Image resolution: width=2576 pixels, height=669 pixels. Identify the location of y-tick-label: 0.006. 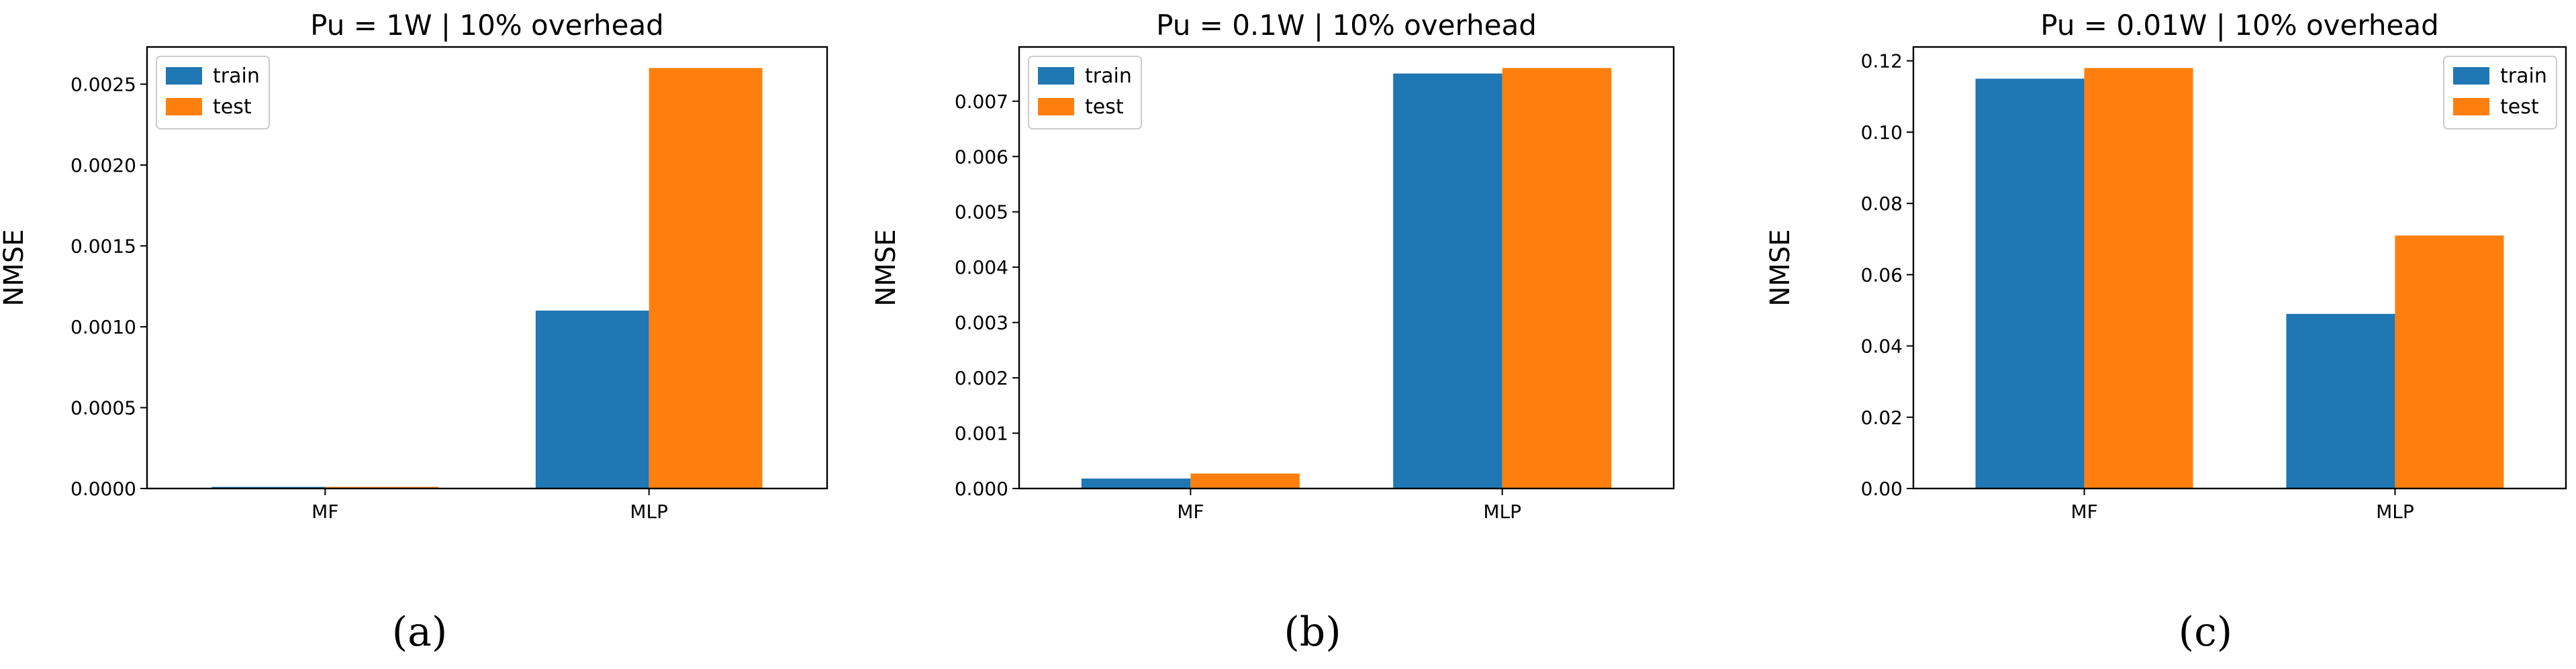
(981, 157).